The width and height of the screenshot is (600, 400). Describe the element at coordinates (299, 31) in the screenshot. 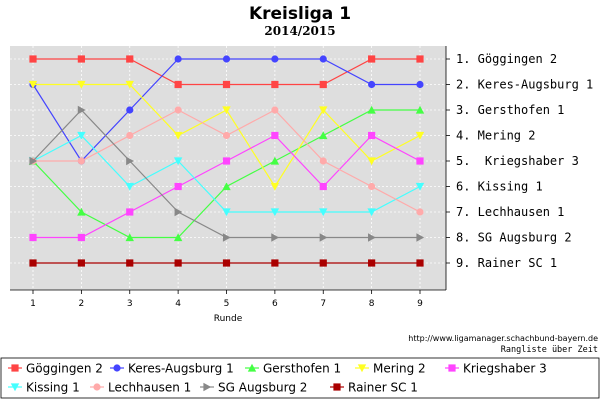

I see `chart-subtitle: 2014/2015` at that location.